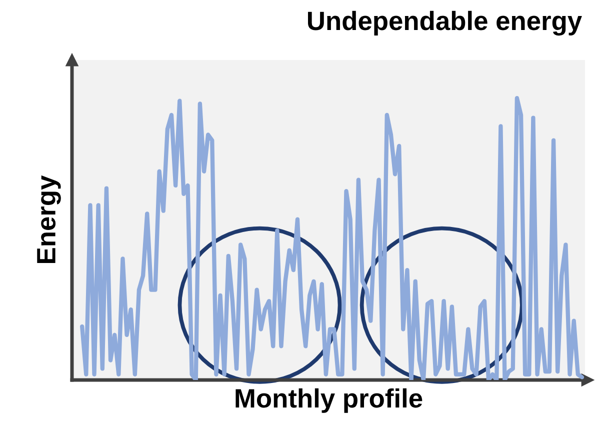 The image size is (597, 434). I want to click on chart-title: Undependable energy, so click(445, 23).